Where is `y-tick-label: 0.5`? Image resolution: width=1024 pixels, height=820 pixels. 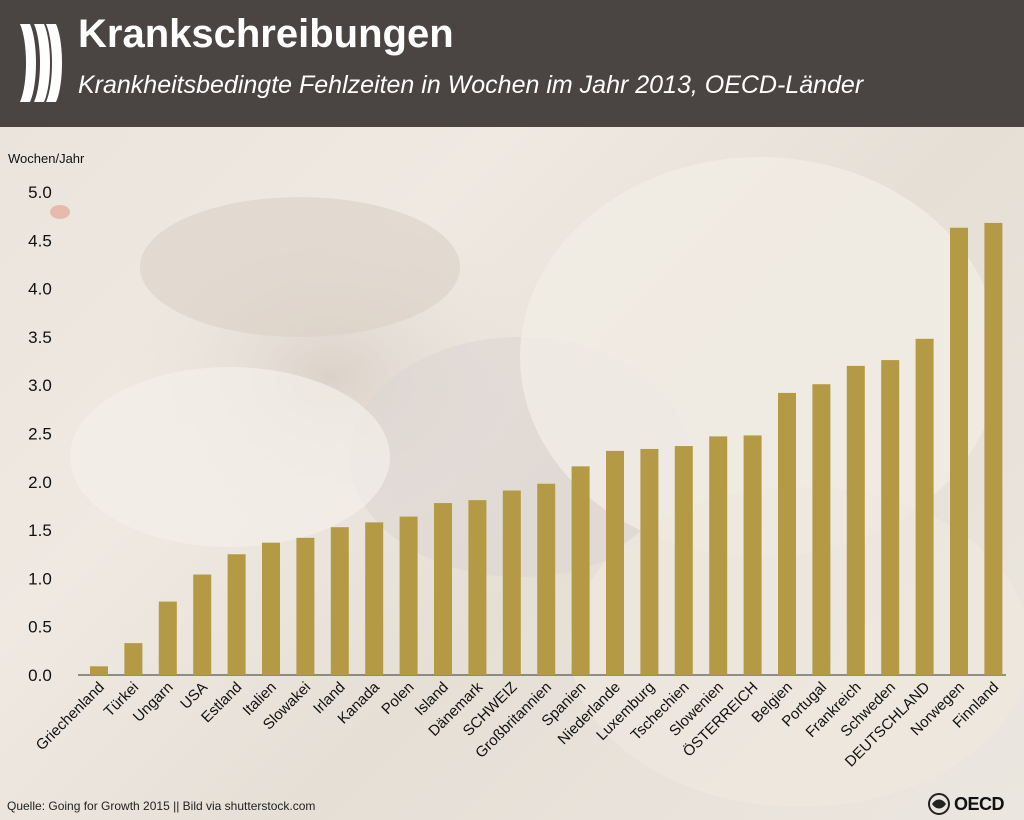 y-tick-label: 0.5 is located at coordinates (40, 627).